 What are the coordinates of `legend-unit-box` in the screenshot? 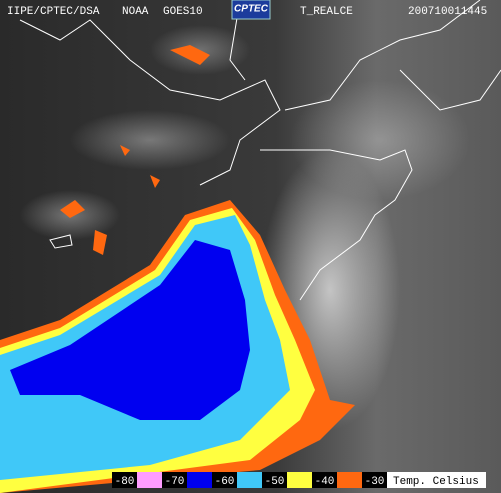 It's located at (436, 480).